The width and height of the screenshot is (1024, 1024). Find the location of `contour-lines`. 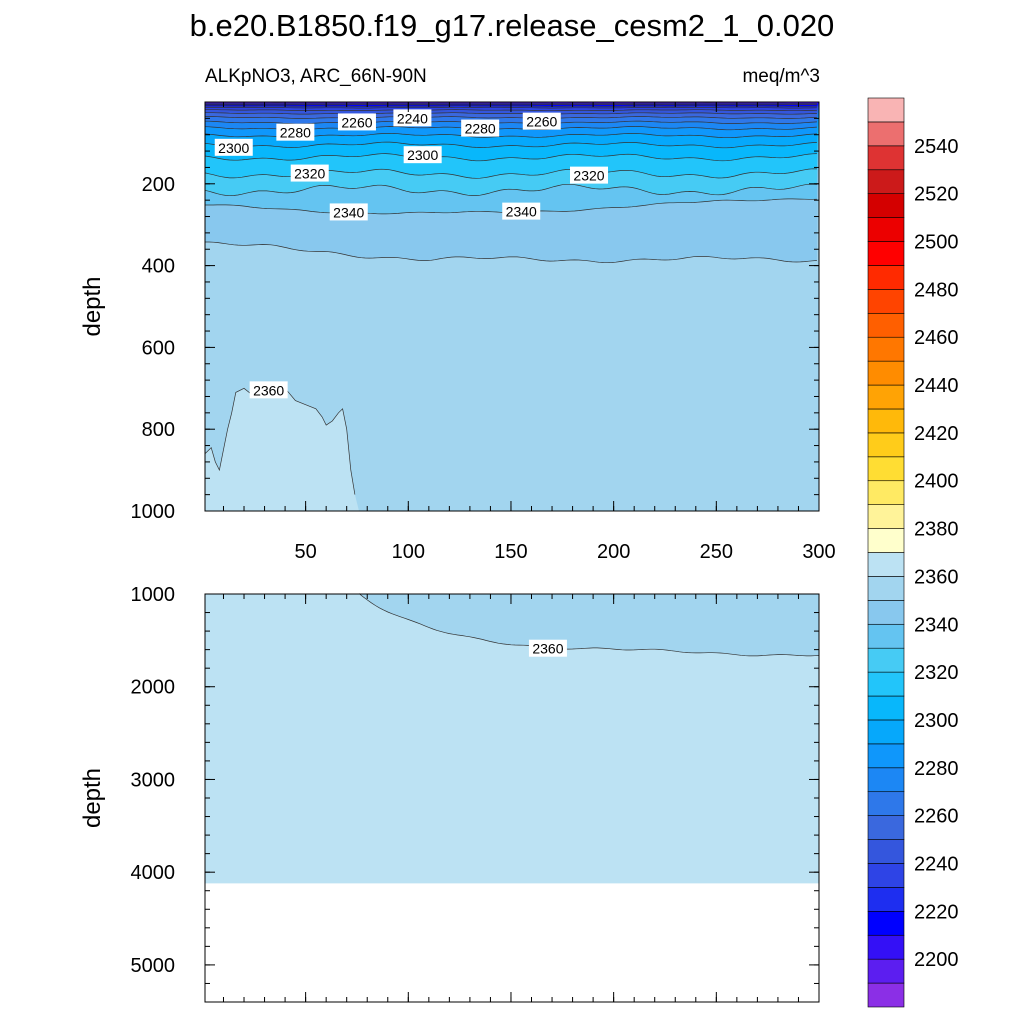

contour-lines is located at coordinates (589, 625).